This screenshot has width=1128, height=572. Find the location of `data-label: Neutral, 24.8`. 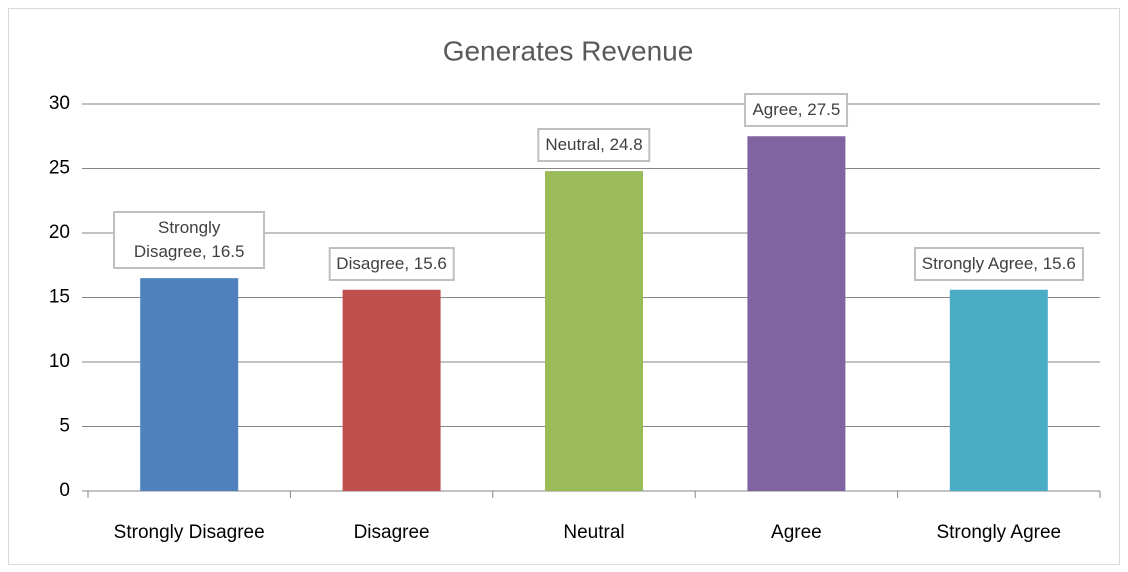

data-label: Neutral, 24.8 is located at coordinates (594, 145).